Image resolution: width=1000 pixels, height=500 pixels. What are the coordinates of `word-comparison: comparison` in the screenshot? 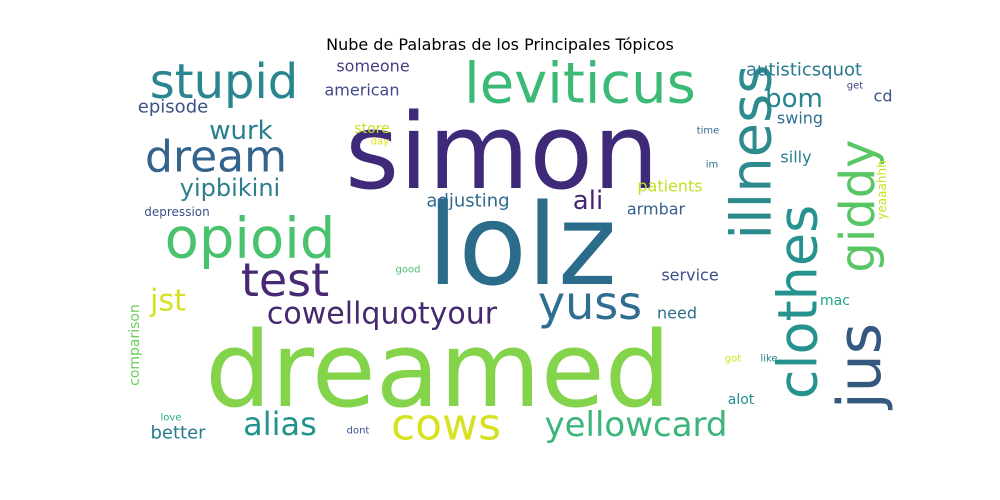 It's located at (135, 345).